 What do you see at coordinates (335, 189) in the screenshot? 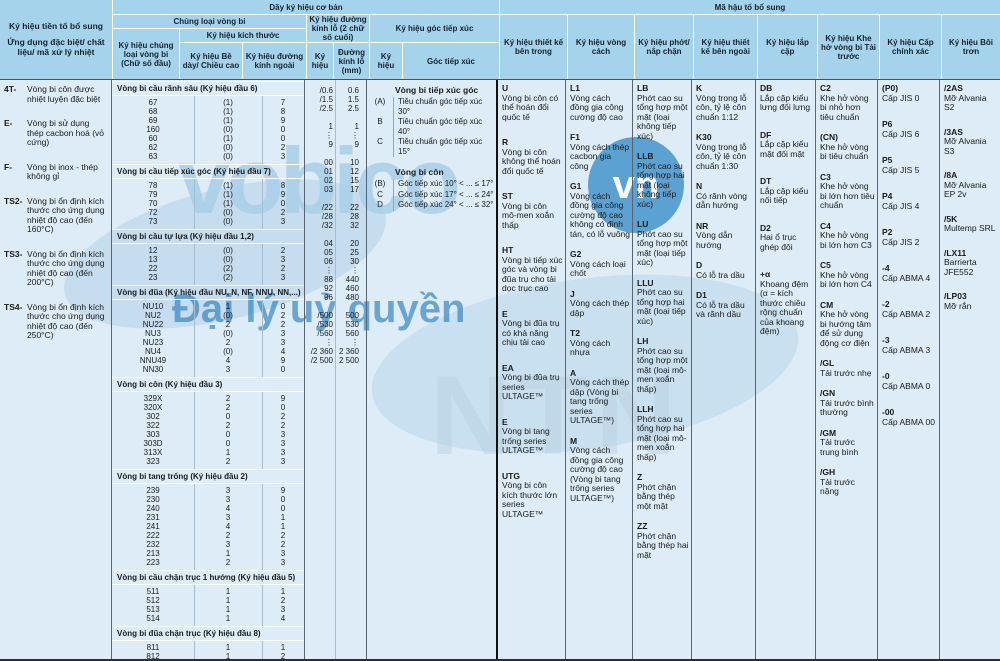
I see `table-row: 03 17` at bounding box center [335, 189].